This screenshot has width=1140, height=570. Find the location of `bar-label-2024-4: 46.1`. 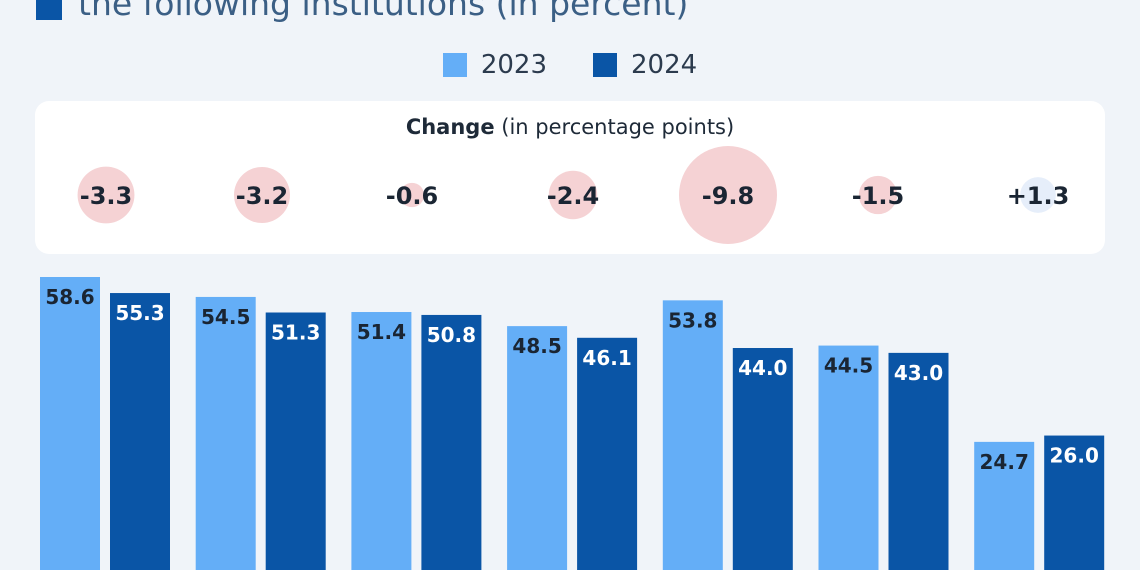

bar-label-2024-4: 46.1 is located at coordinates (606, 358).